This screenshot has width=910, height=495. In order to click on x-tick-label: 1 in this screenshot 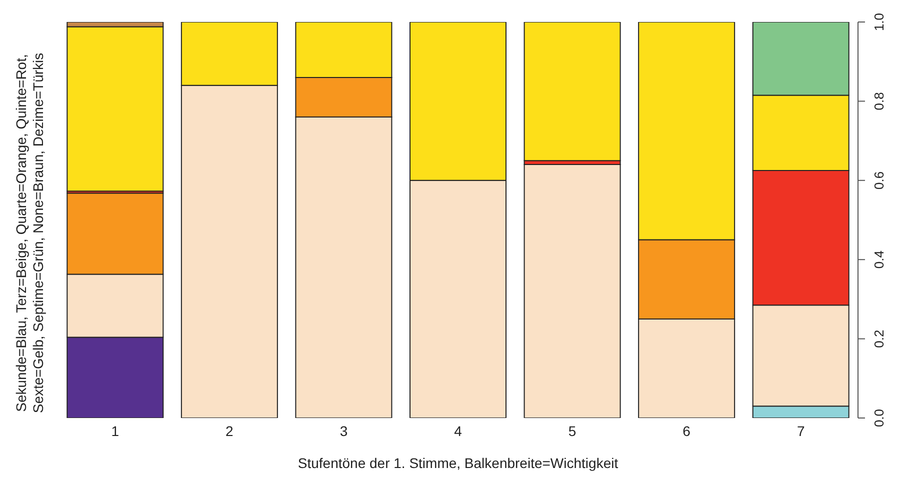, I will do `click(115, 430)`.